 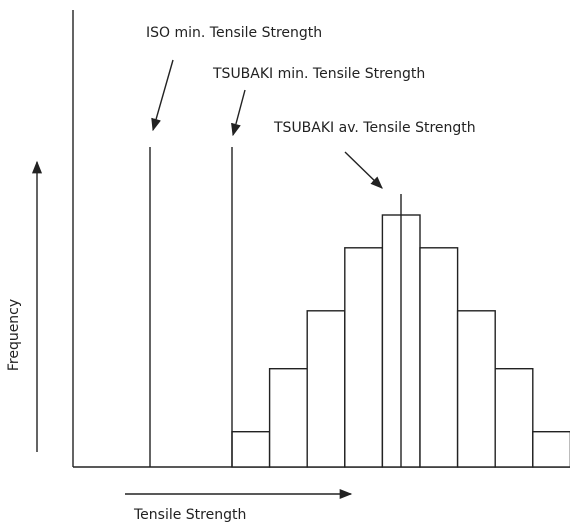 What do you see at coordinates (238, 113) in the screenshot?
I see `tsubaki-min-pointer-arrow` at bounding box center [238, 113].